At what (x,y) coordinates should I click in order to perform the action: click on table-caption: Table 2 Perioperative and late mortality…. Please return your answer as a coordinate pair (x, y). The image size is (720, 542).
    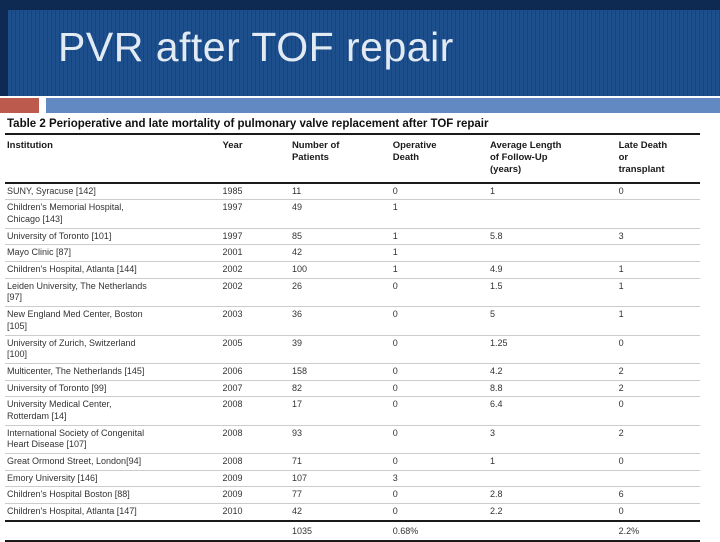
    Looking at the image, I should click on (352, 126).